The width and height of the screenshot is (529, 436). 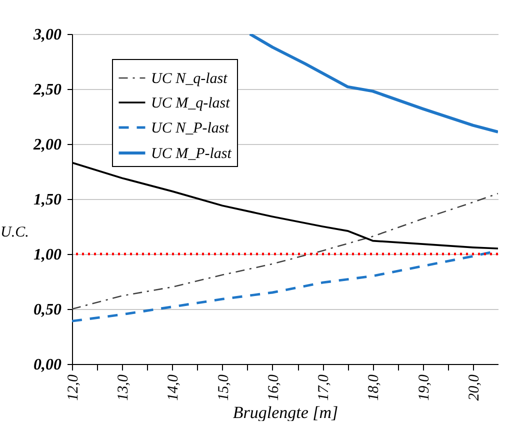 What do you see at coordinates (14, 232) in the screenshot?
I see `y-axis-title: U.C.` at bounding box center [14, 232].